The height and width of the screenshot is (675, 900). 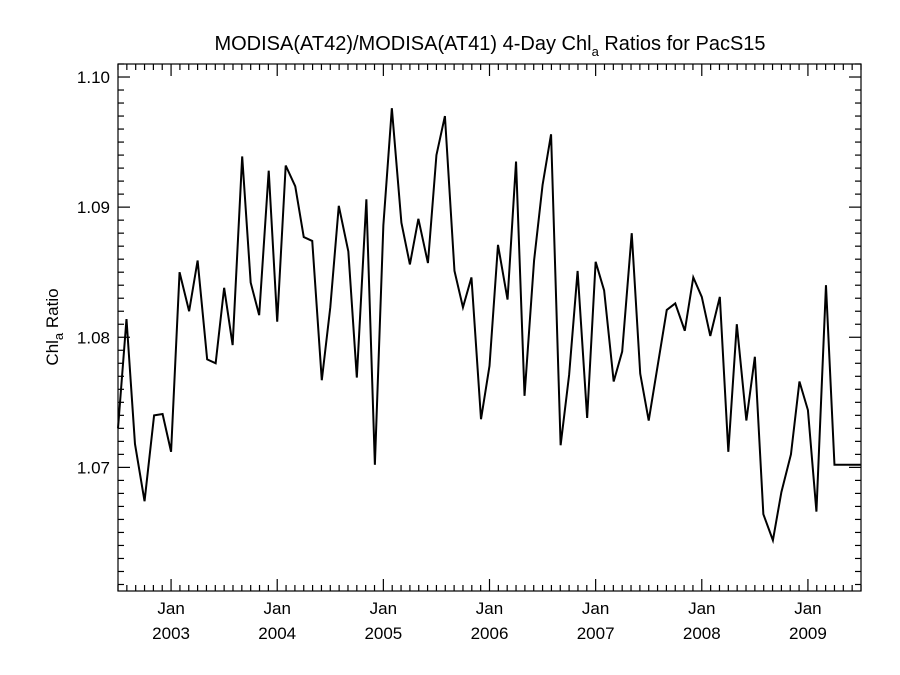 What do you see at coordinates (93, 77) in the screenshot?
I see `y-tick-label: 1.10` at bounding box center [93, 77].